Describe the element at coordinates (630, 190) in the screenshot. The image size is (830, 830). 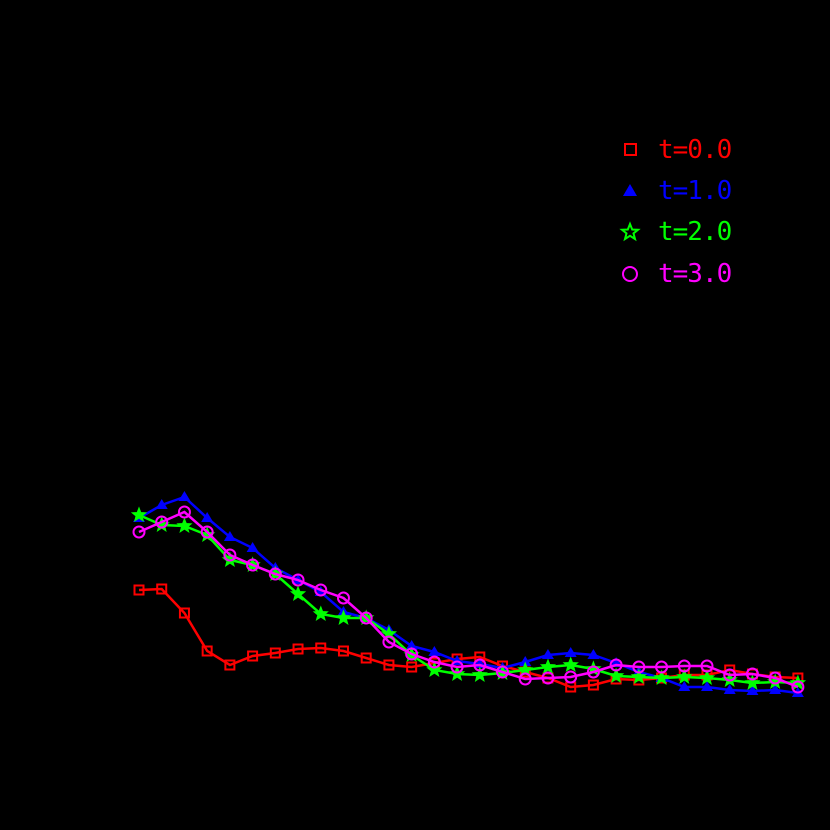
I see `triangle-filled-icon` at that location.